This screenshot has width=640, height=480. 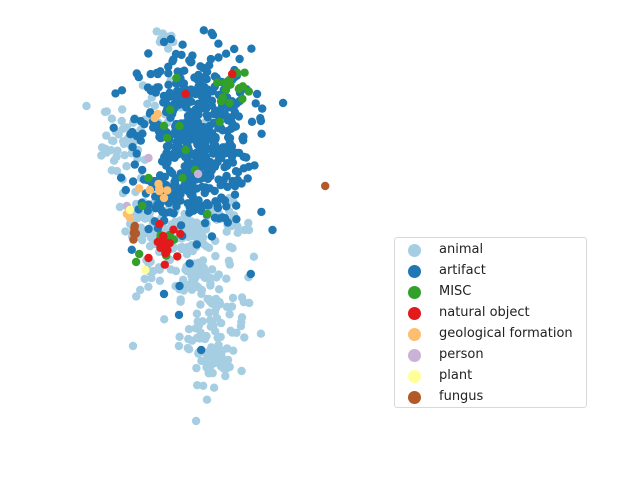 I want to click on legend-label-artifact: artifact, so click(x=462, y=270).